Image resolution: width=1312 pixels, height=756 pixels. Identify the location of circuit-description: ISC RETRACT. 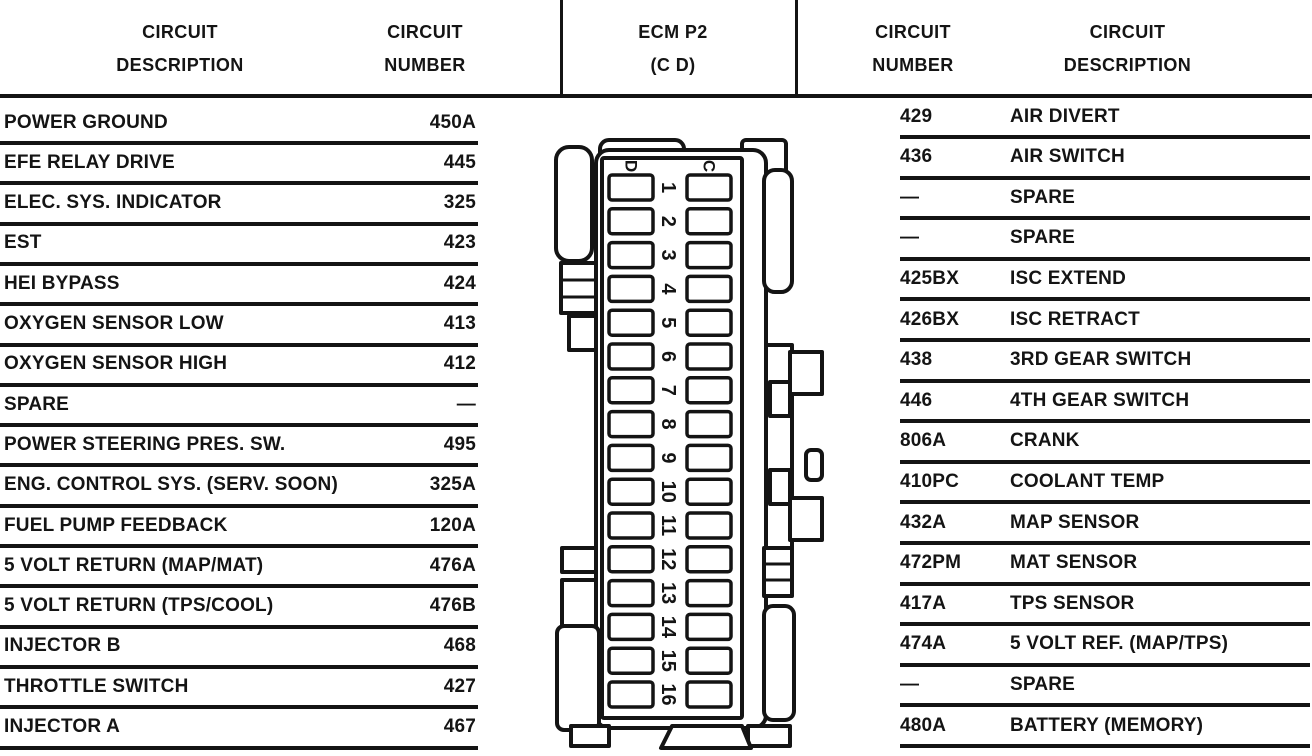
(1075, 319).